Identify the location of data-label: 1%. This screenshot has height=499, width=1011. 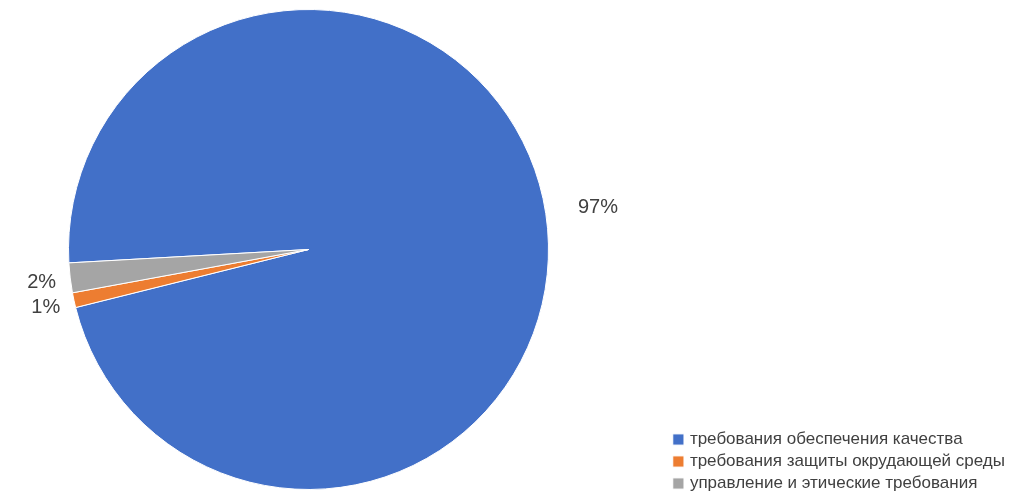
(46, 306).